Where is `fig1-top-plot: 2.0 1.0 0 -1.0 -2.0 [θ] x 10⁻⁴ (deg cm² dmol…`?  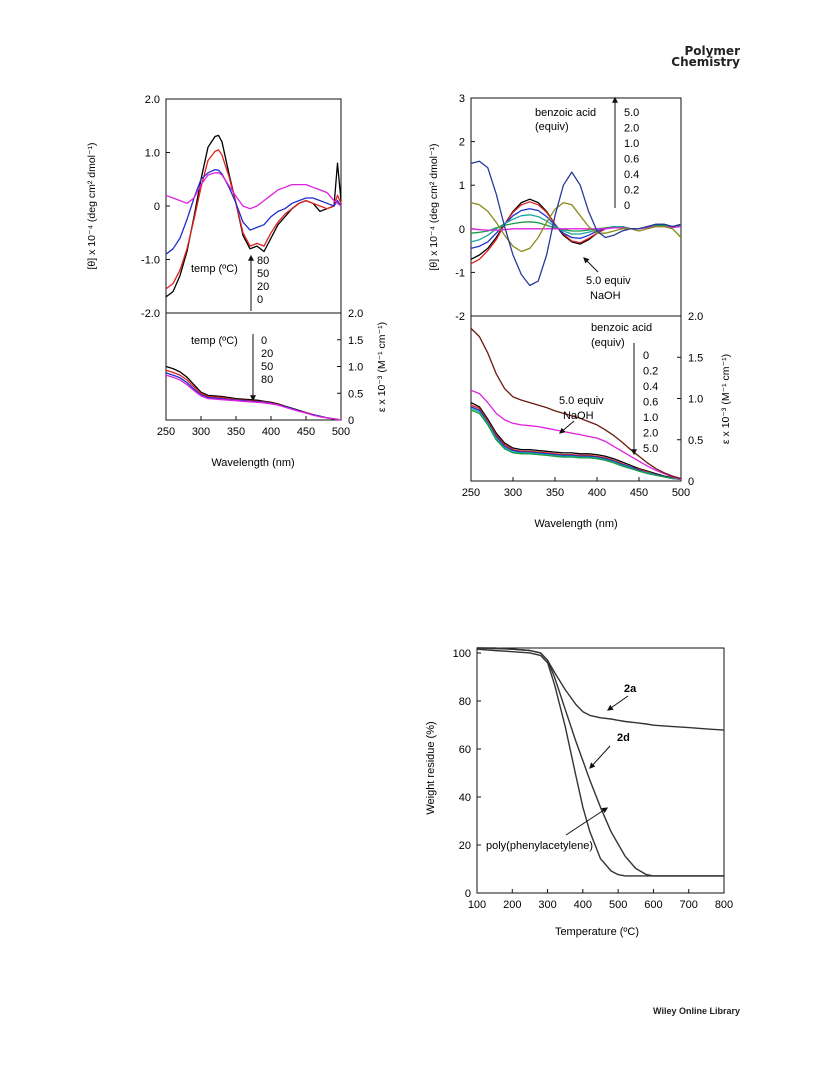 fig1-top-plot: 2.0 1.0 0 -1.0 -2.0 [θ] x 10⁻⁴ (deg cm² dmol… is located at coordinates (214, 207).